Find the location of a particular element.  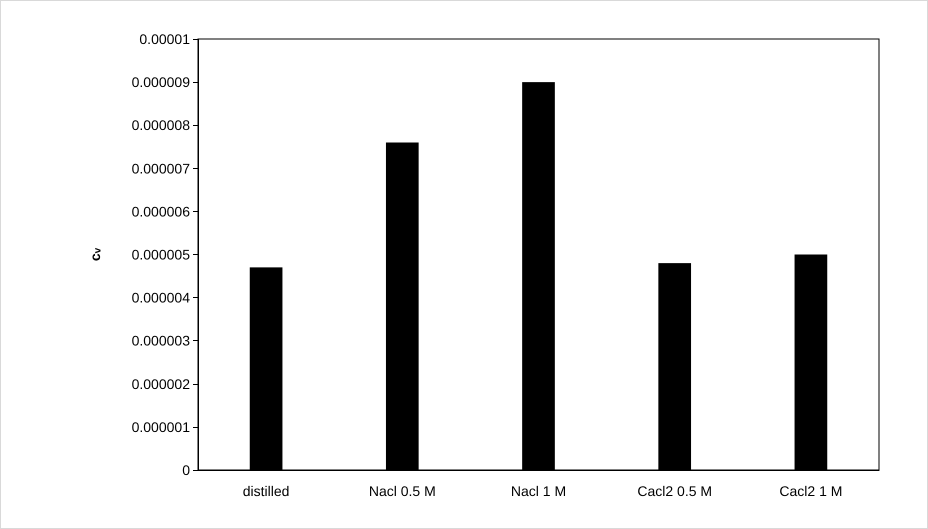

x-tick-label: Nacl 0.5 M is located at coordinates (402, 491).